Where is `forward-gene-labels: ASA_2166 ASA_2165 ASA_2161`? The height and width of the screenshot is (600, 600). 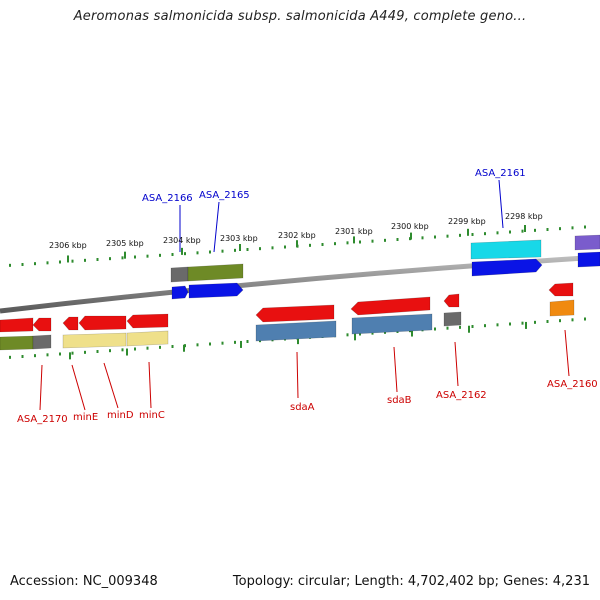
forward-gene-labels: ASA_2166 ASA_2165 ASA_2161 is located at coordinates (334, 186).